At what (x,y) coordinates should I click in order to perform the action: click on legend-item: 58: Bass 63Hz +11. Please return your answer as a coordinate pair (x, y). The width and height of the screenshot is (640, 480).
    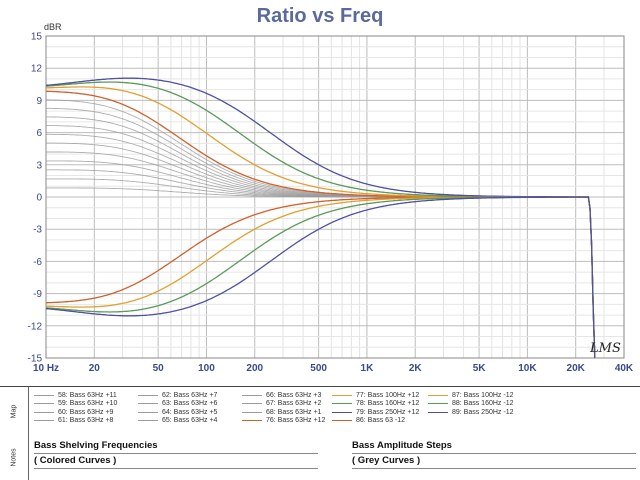
    Looking at the image, I should click on (75, 395).